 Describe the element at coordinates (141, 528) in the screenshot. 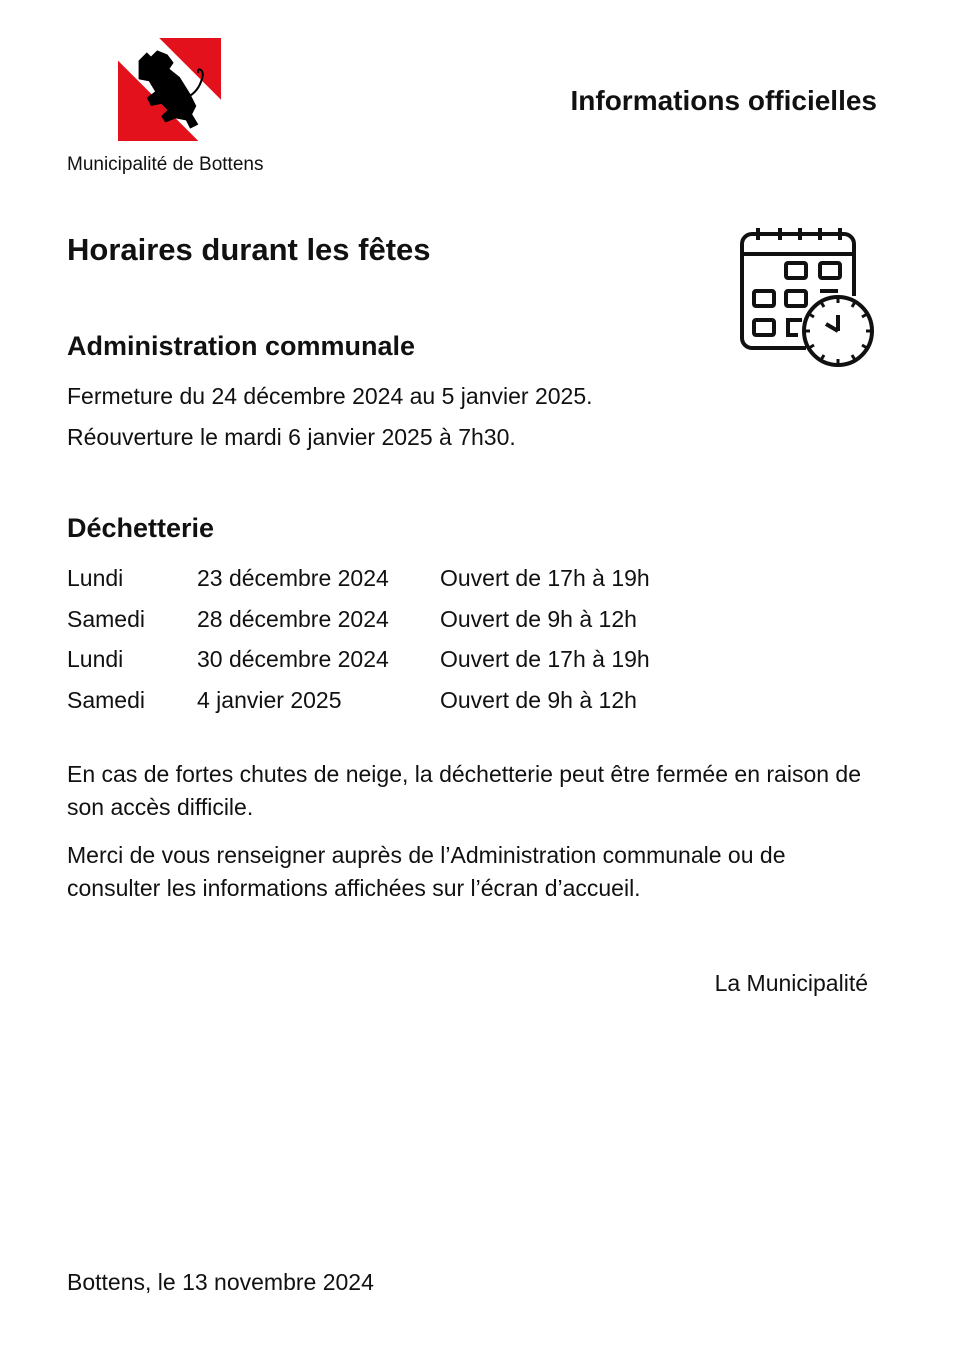

I see `dechetterie-heading: Déchetterie` at that location.